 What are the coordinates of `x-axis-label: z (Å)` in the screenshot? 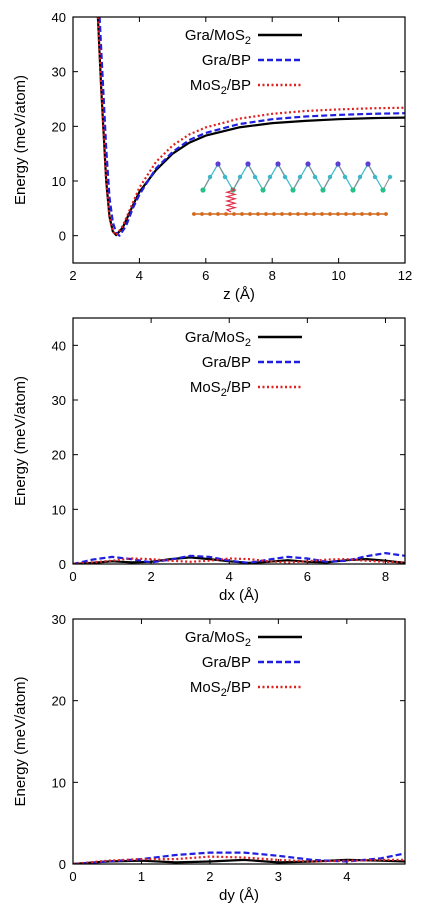 It's located at (239, 294).